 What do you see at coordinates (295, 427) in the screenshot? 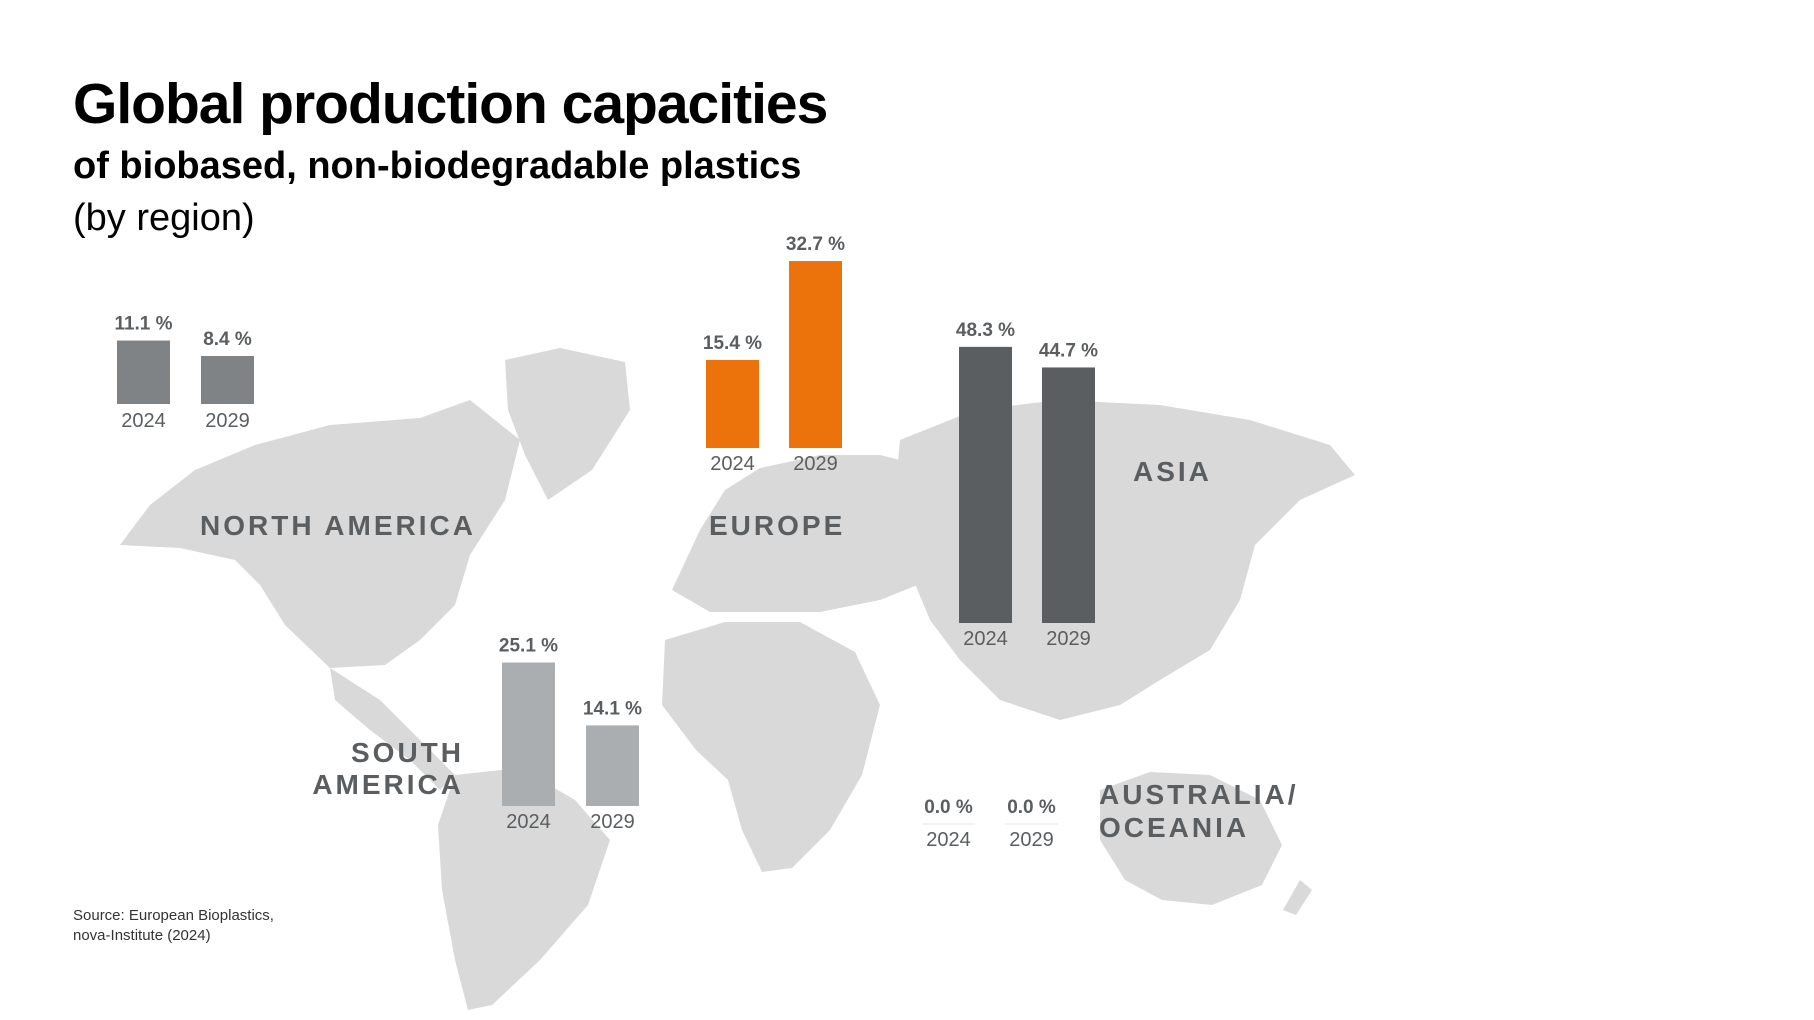
I see `region-group-north-america: 11.1 % 2024 8.4 % 2029 NORTH AMERICA` at bounding box center [295, 427].